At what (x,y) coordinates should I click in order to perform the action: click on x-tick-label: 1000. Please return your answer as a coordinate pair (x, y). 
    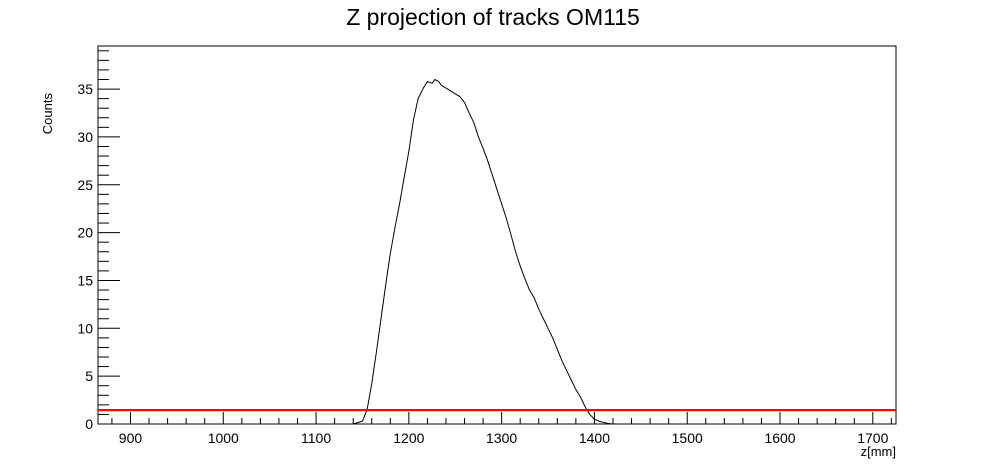
    Looking at the image, I should click on (223, 438).